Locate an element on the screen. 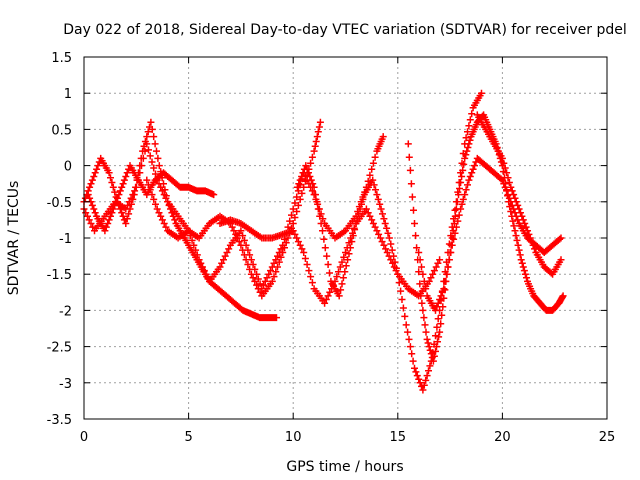  series-track-e is located at coordinates (330, 256).